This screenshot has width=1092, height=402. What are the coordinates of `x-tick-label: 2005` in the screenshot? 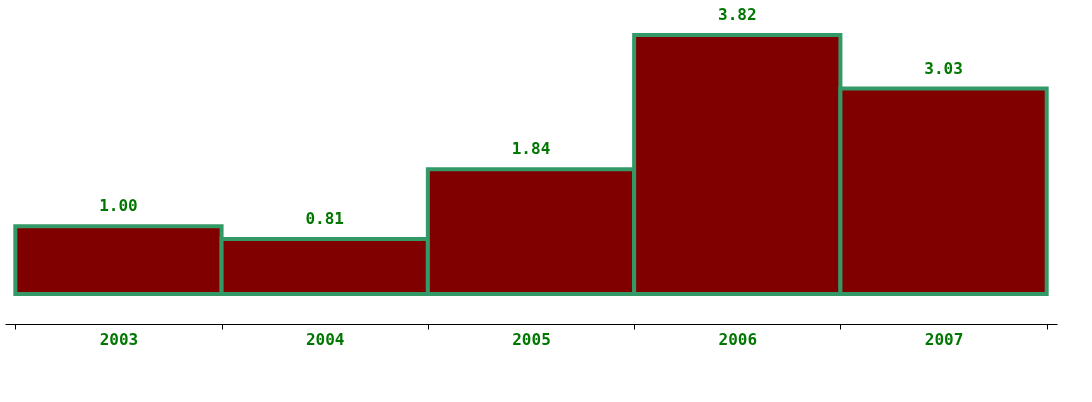 It's located at (531, 339).